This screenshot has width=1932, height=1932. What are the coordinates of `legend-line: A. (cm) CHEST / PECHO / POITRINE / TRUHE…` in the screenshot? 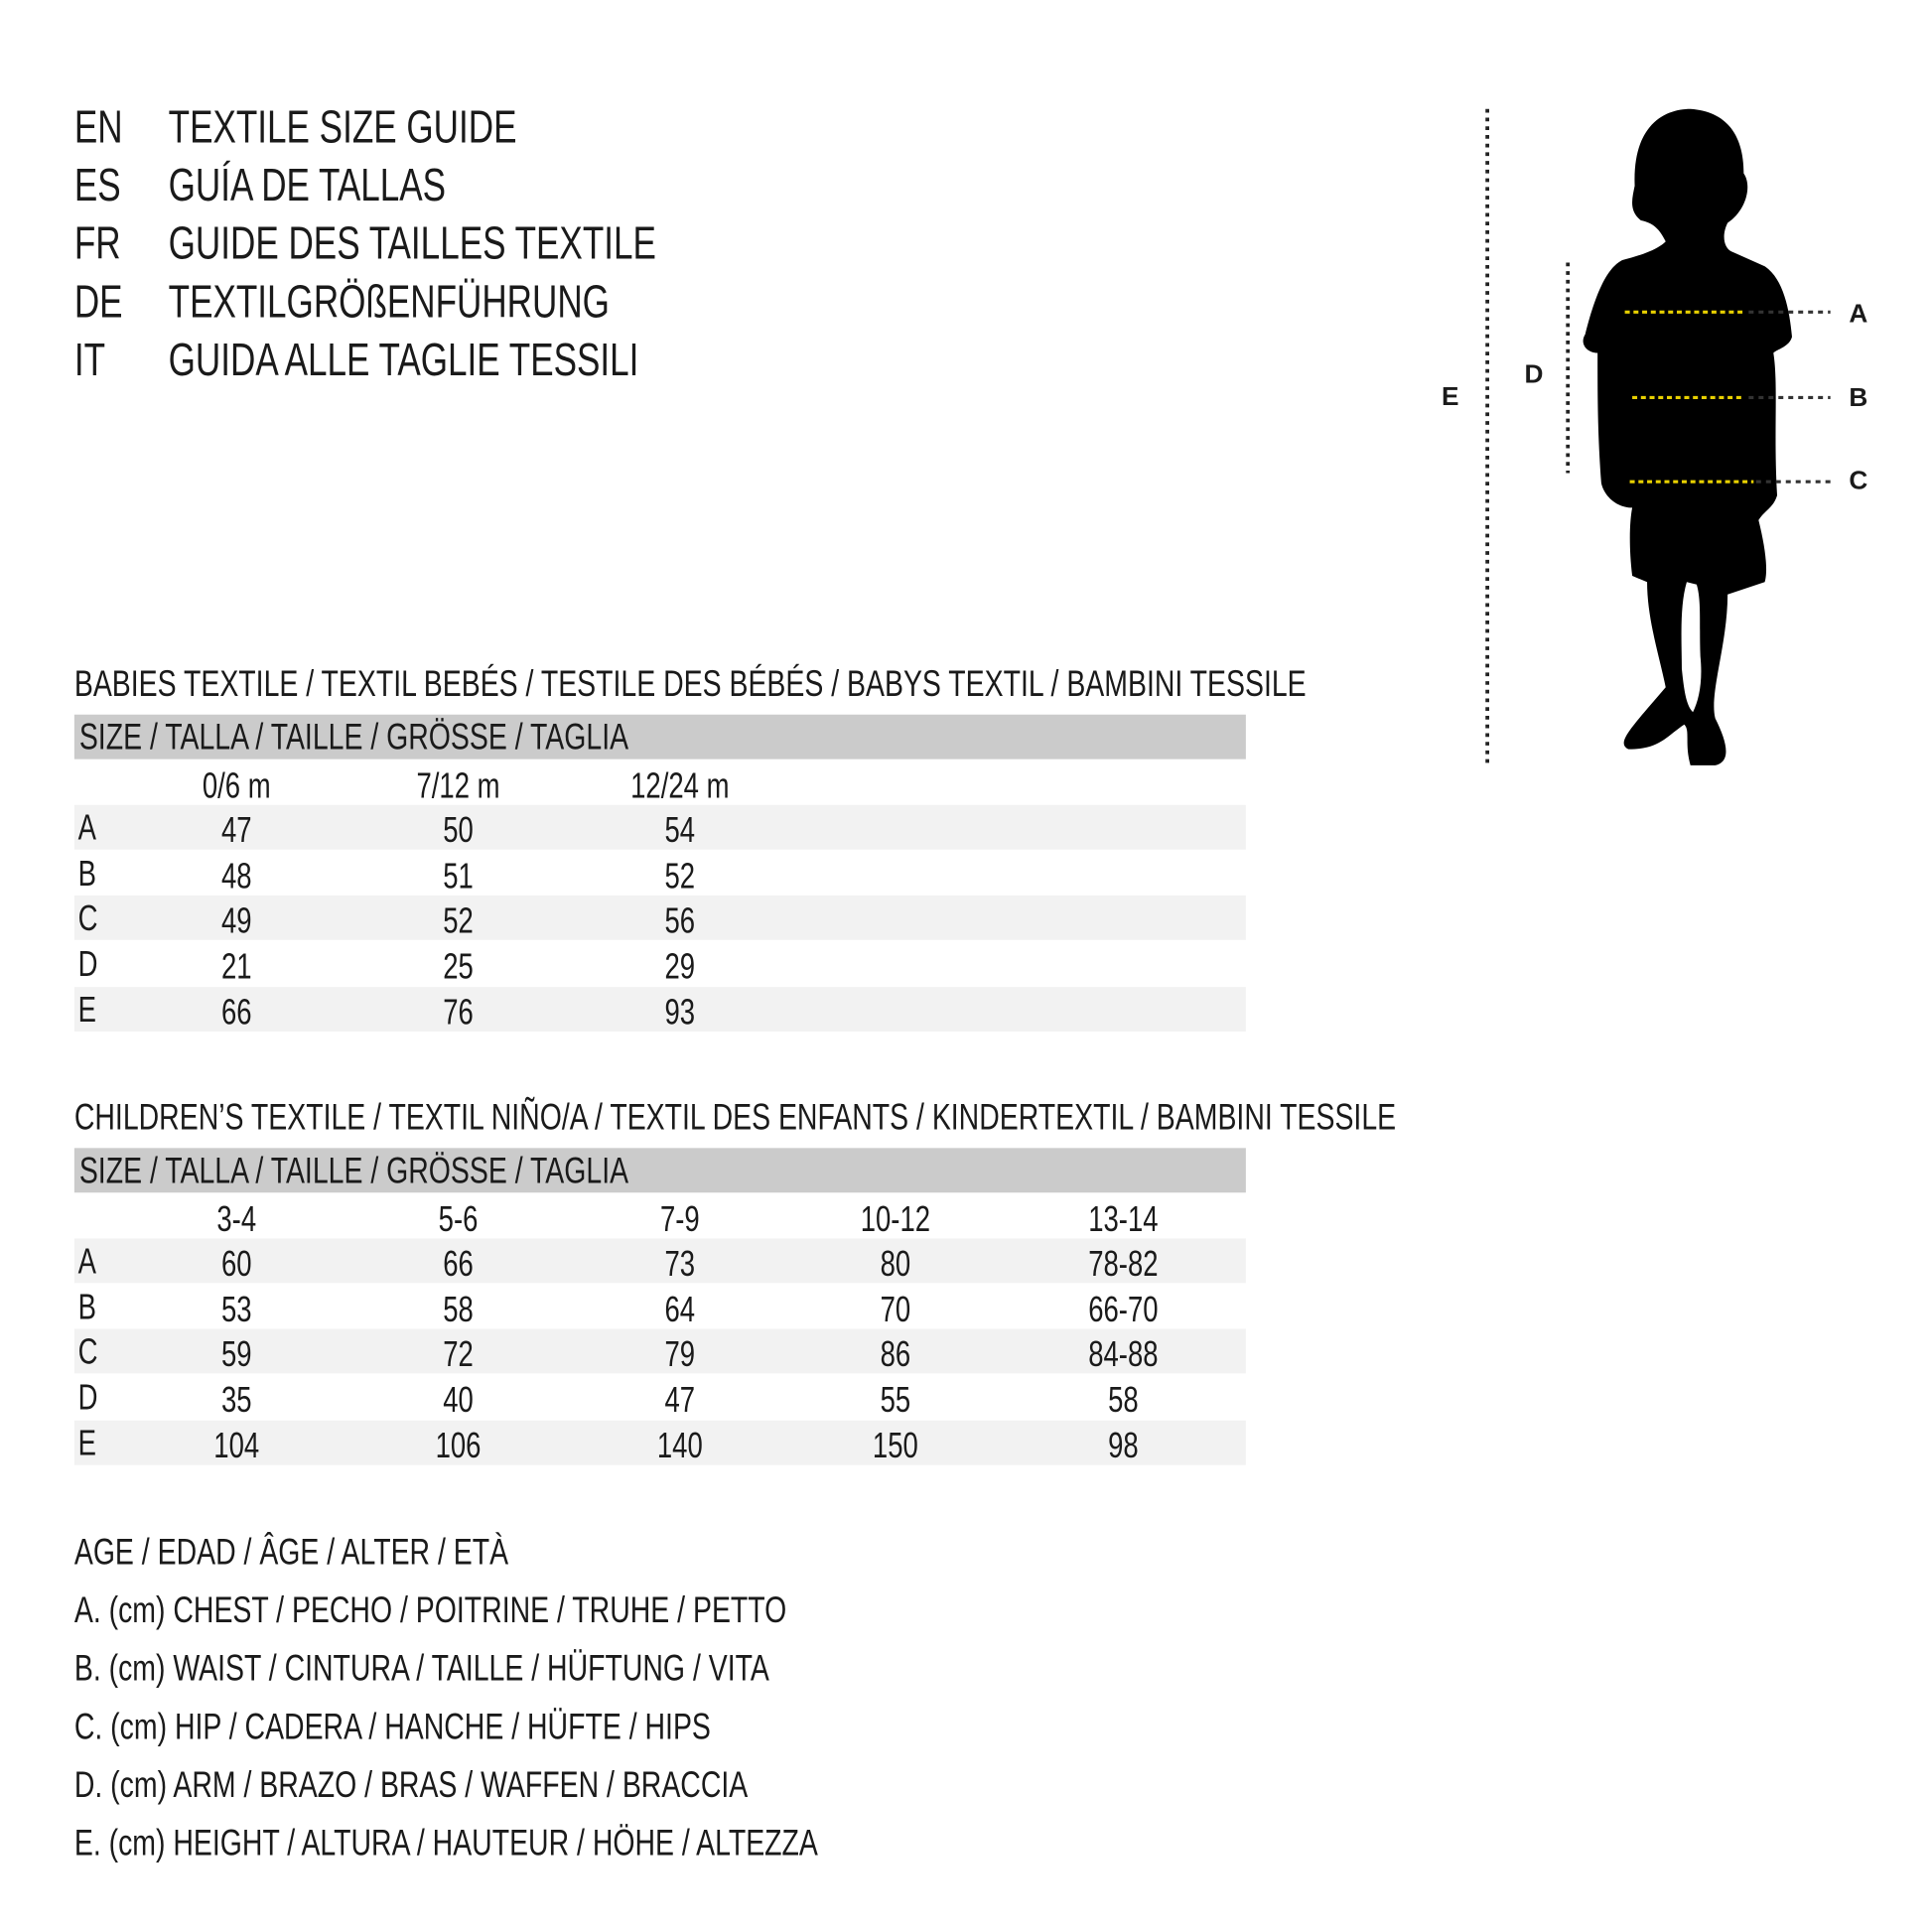 It's located at (430, 1610).